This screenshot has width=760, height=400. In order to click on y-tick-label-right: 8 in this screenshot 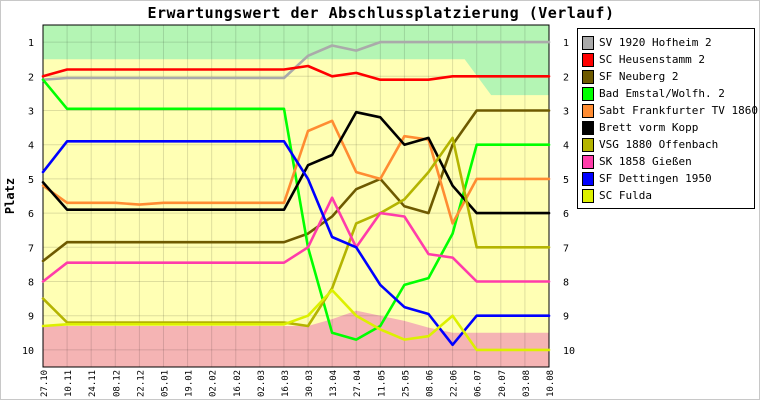, I will do `click(566, 283)`.